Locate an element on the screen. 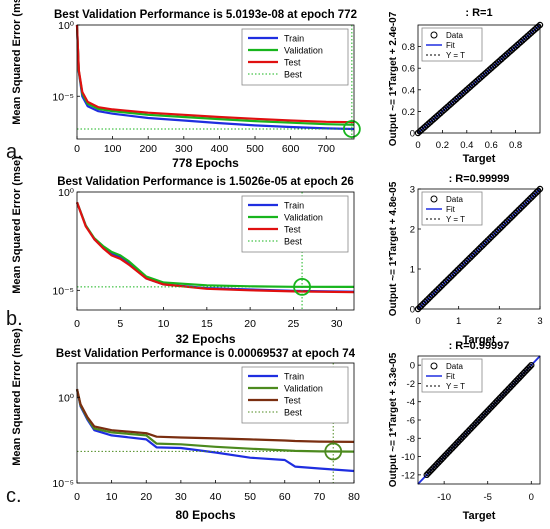  chart-title: : R=0.99997 is located at coordinates (479, 346).